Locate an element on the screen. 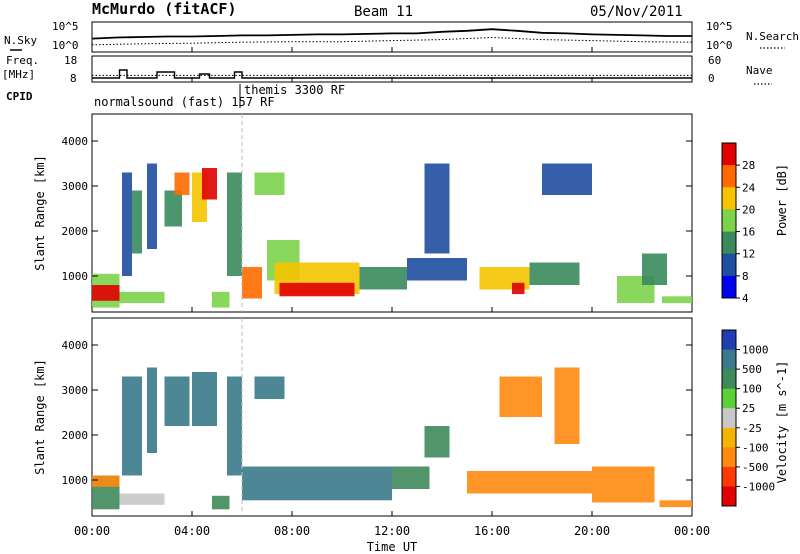 The image size is (800, 554). power-cbar-tick-label-2: 20 is located at coordinates (748, 209).